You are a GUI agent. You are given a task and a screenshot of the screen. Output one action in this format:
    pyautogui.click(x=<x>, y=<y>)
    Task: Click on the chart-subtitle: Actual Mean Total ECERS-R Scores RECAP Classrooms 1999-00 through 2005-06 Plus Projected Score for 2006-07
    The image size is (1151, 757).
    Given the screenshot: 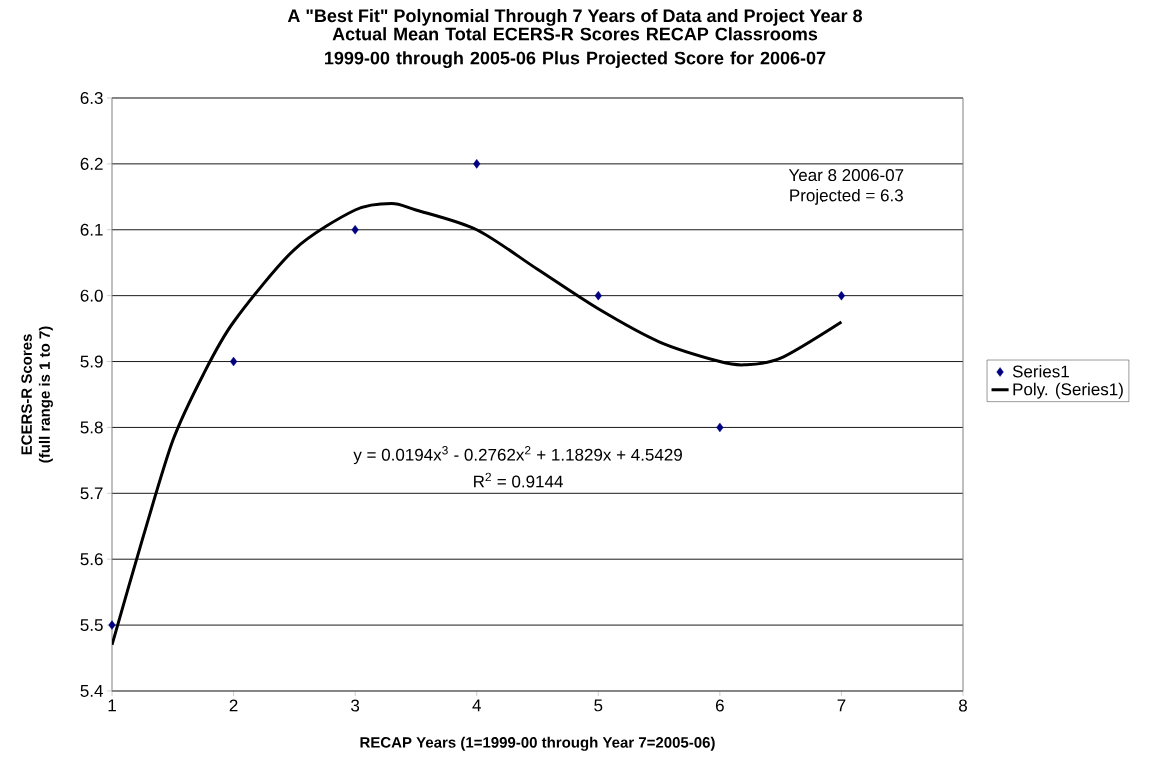 What is the action you would take?
    pyautogui.click(x=575, y=48)
    